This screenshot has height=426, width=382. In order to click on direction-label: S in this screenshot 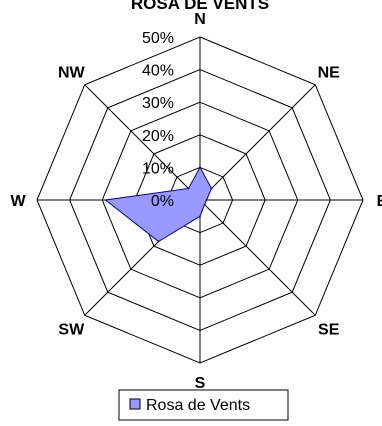, I will do `click(200, 383)`.